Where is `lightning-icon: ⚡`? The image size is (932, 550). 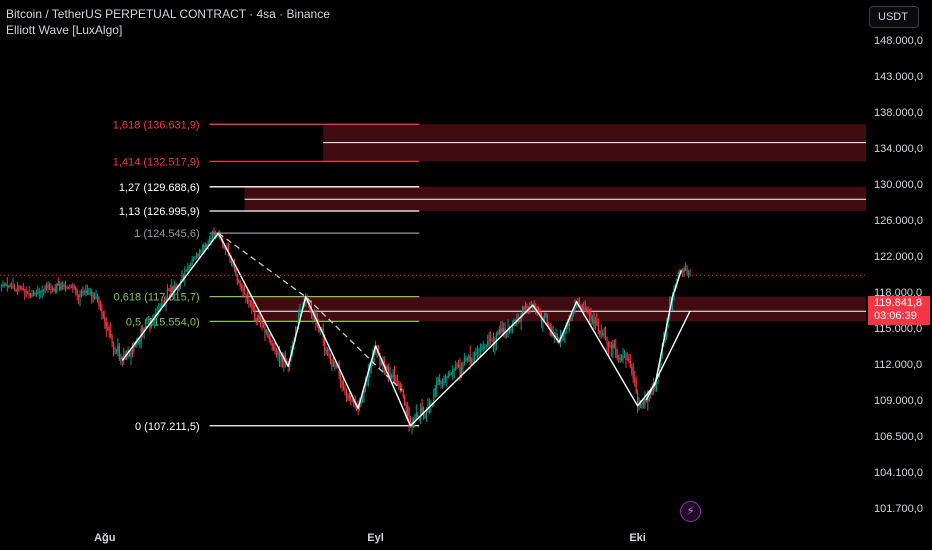 lightning-icon: ⚡ is located at coordinates (690, 511).